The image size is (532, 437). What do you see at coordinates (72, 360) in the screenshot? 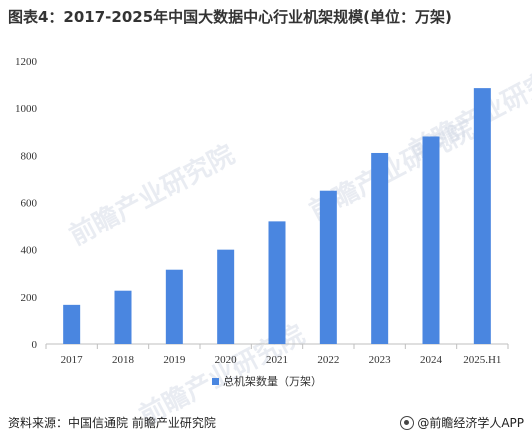
I see `x-tick-label: 2017` at bounding box center [72, 360].